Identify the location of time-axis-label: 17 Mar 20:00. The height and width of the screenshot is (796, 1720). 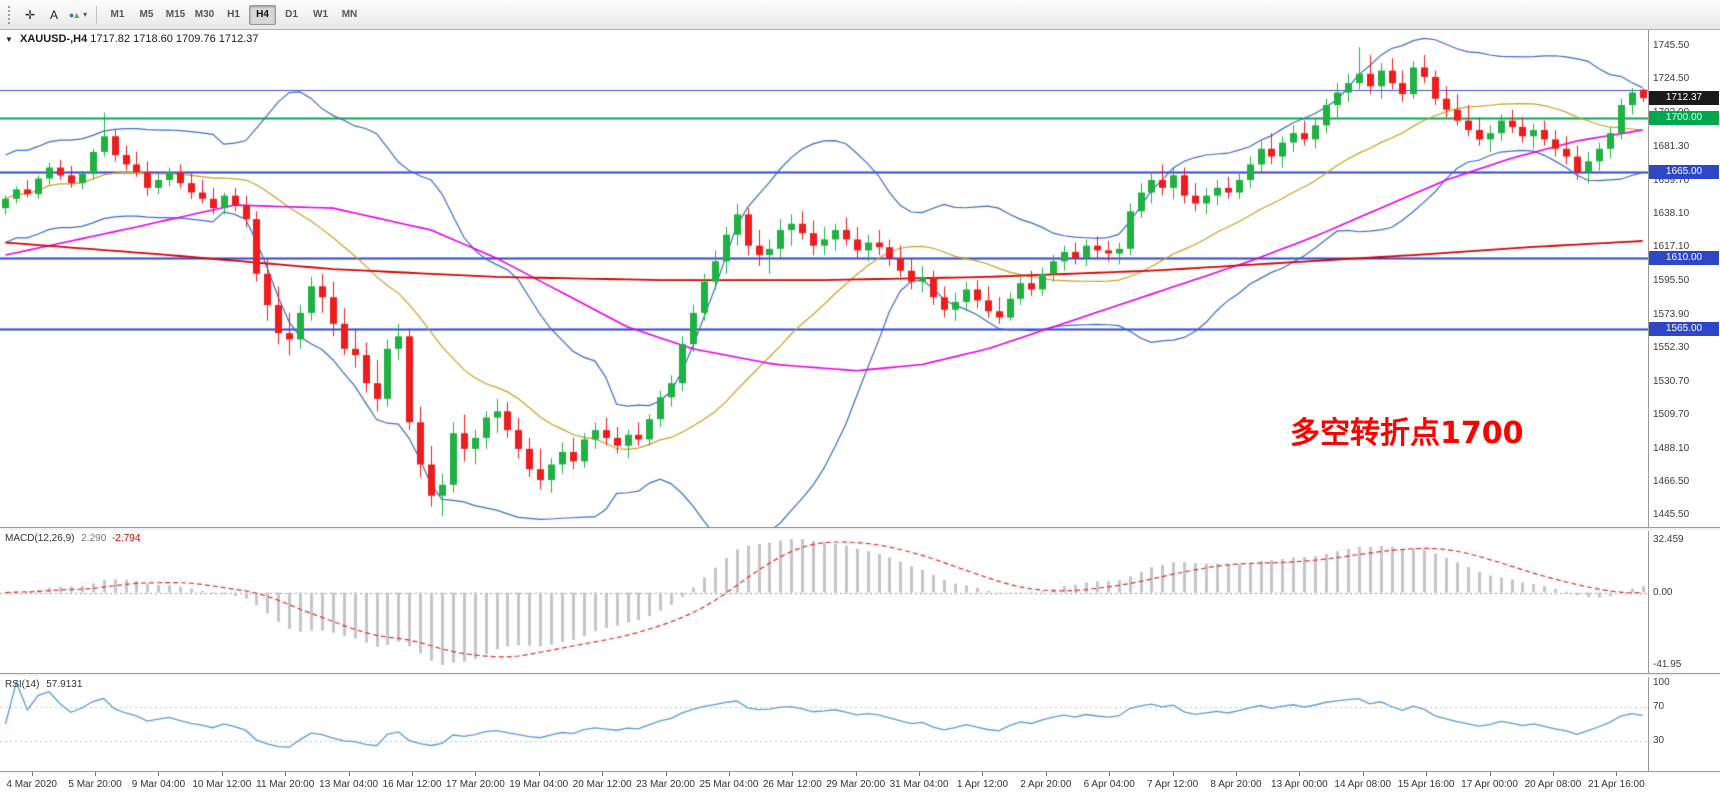
(475, 784).